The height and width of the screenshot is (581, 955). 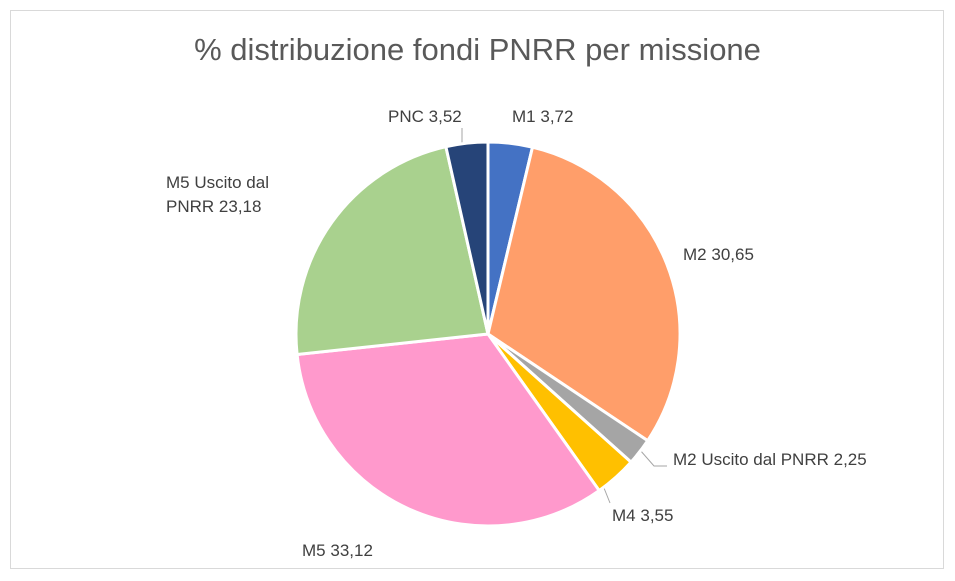 I want to click on category-label: M1, so click(x=524, y=116).